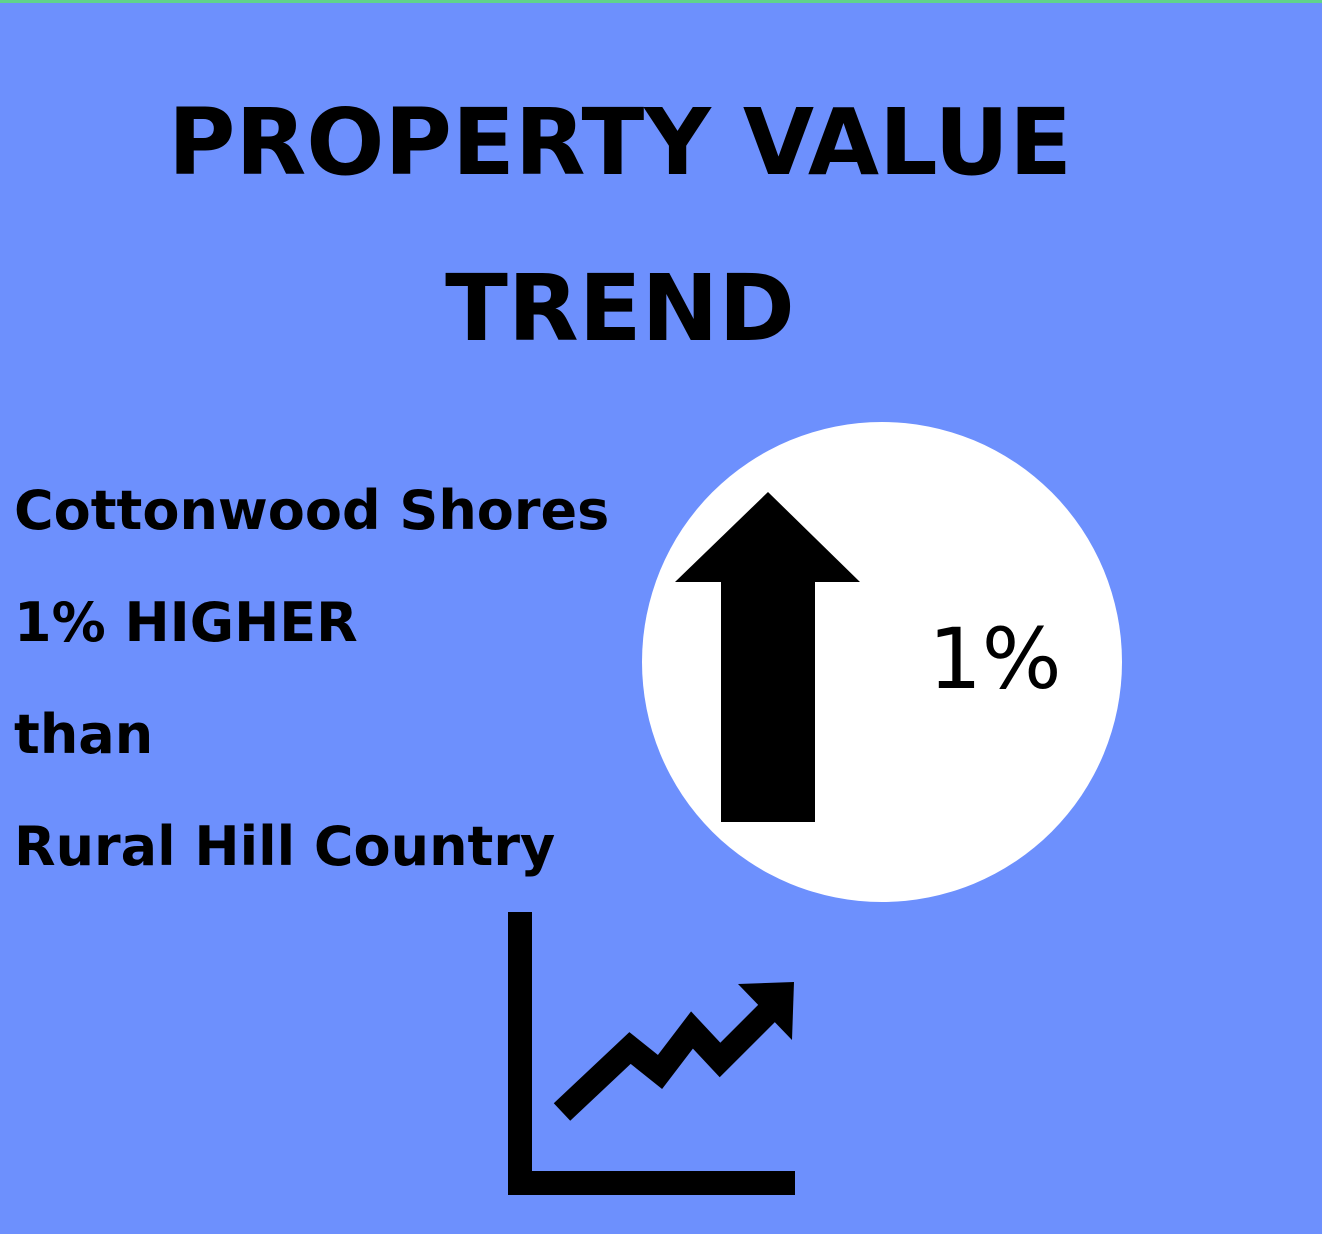 This screenshot has width=1322, height=1234. What do you see at coordinates (661, 1) in the screenshot?
I see `top-border` at bounding box center [661, 1].